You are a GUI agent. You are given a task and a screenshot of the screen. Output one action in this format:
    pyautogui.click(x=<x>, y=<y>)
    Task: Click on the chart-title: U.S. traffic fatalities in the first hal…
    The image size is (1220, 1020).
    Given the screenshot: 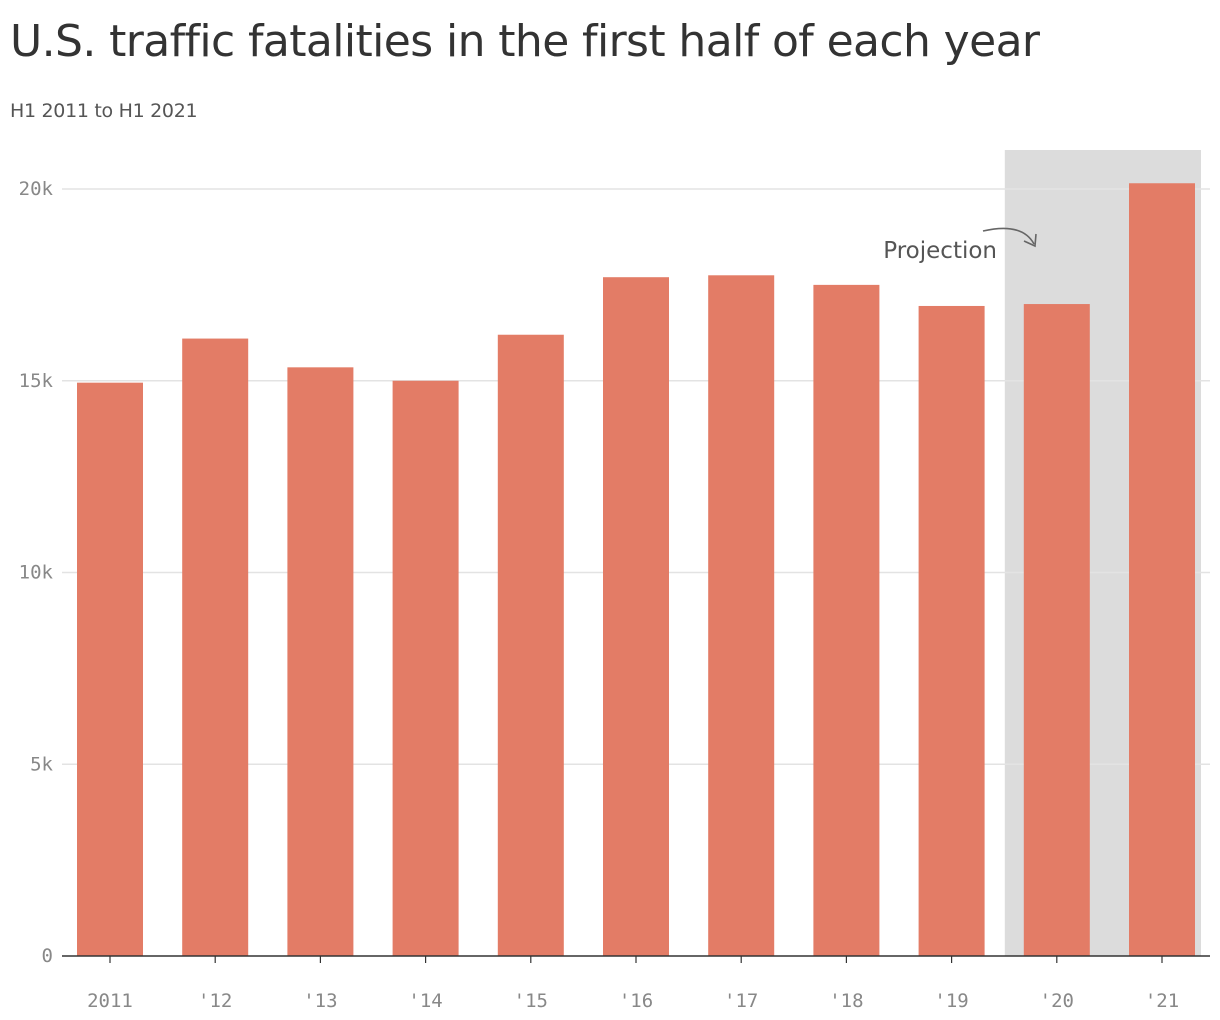 What is the action you would take?
    pyautogui.click(x=525, y=41)
    